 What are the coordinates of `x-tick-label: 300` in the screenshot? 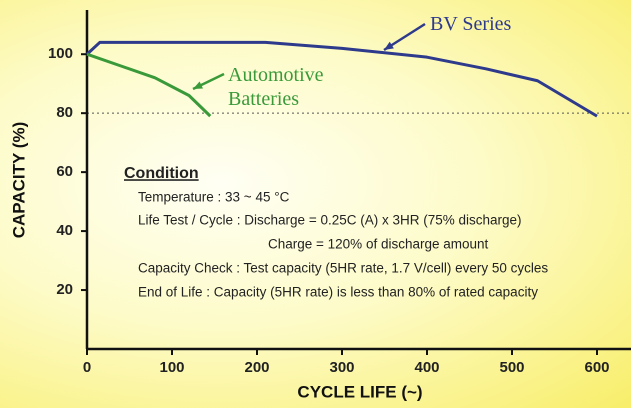 It's located at (341, 367).